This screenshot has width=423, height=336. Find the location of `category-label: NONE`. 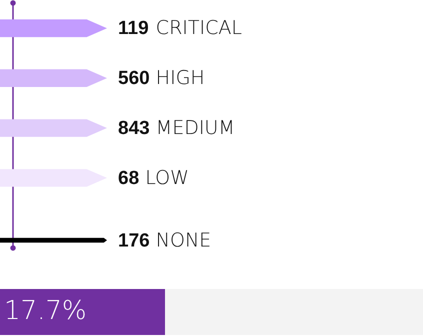

category-label: NONE is located at coordinates (184, 240).